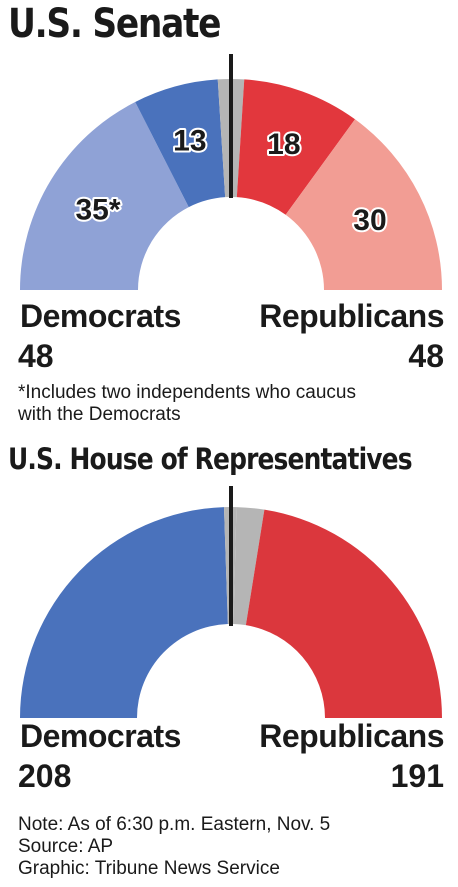  I want to click on house-democrats-label: Democrats, so click(100, 736).